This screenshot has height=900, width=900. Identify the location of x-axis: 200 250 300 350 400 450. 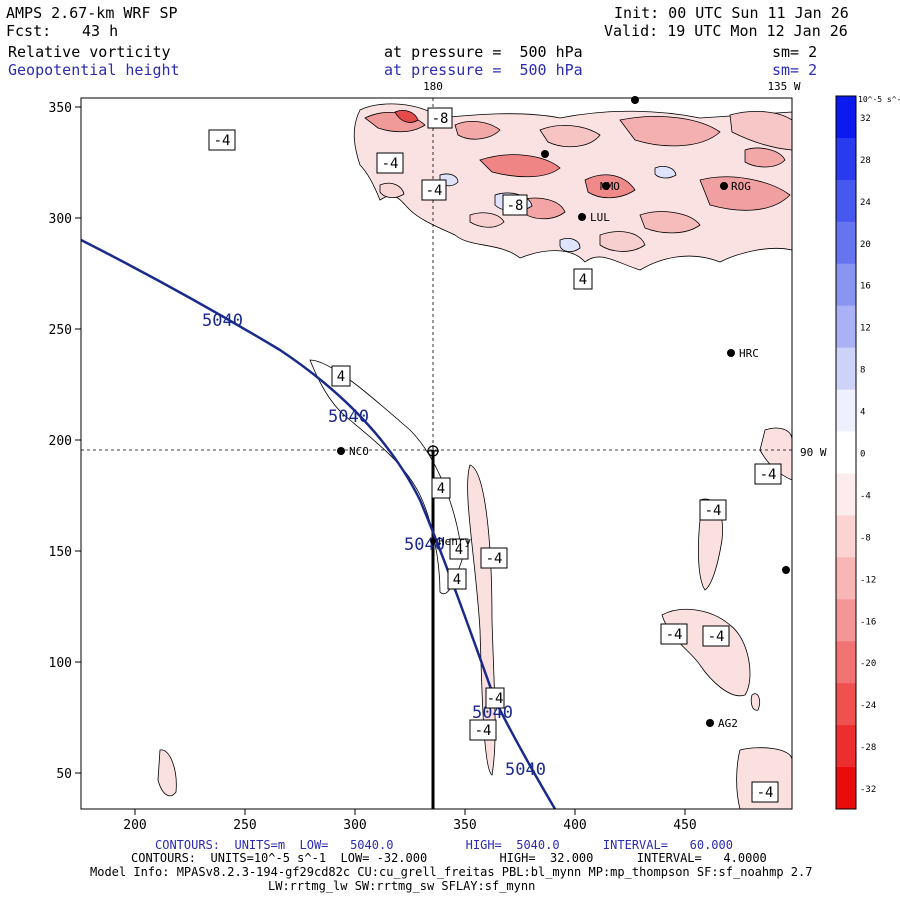
(410, 821).